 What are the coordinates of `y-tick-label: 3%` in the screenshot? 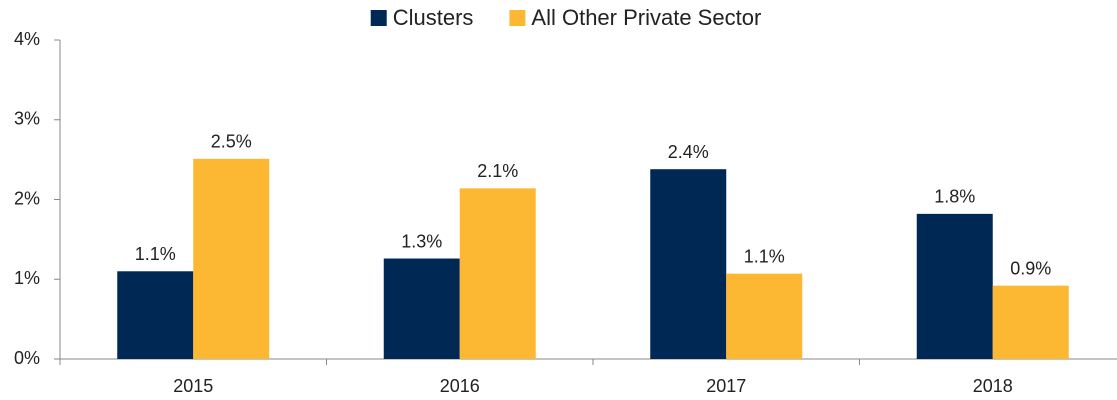 It's located at (27, 119).